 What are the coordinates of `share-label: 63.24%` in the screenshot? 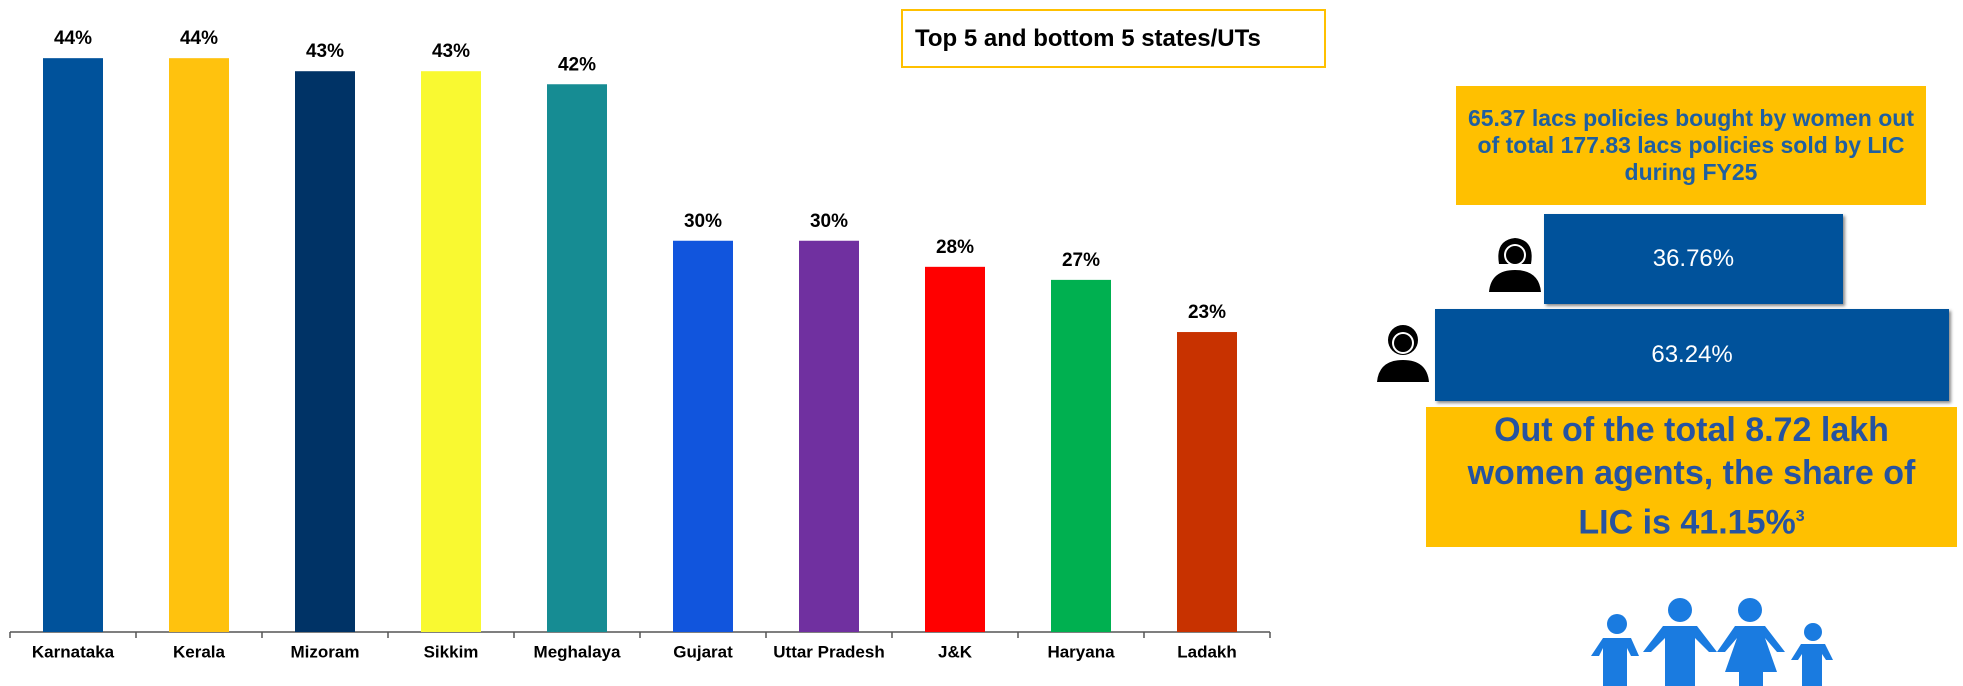 It's located at (1692, 354).